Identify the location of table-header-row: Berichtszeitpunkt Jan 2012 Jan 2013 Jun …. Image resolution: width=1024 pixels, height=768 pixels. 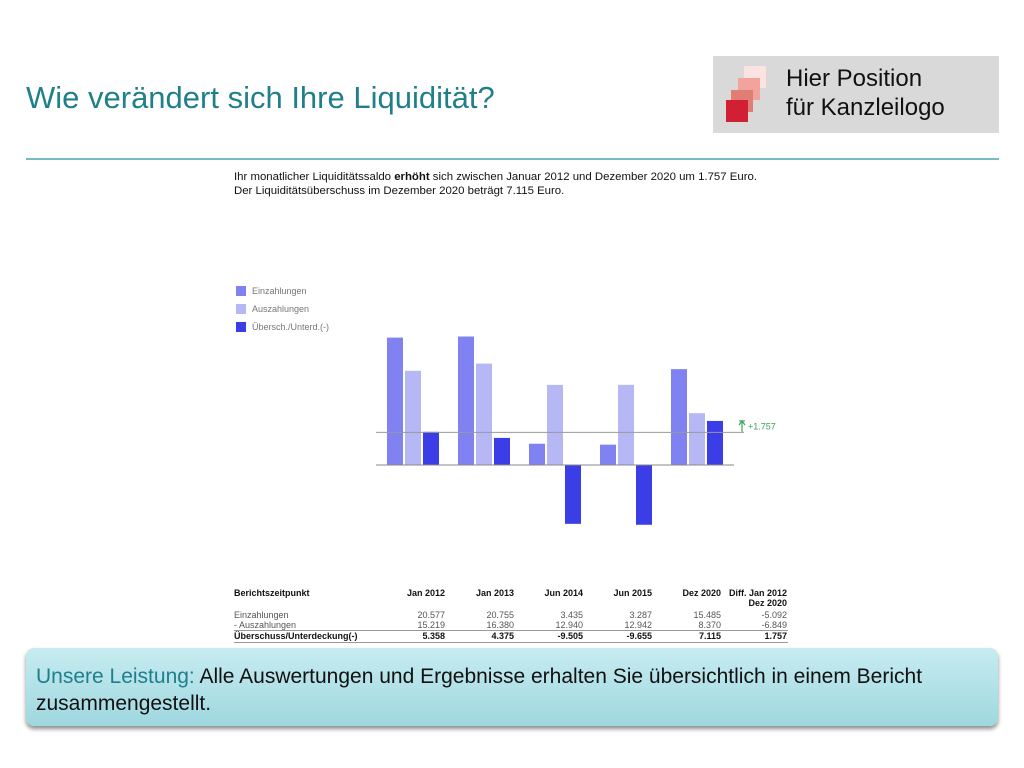
(511, 599).